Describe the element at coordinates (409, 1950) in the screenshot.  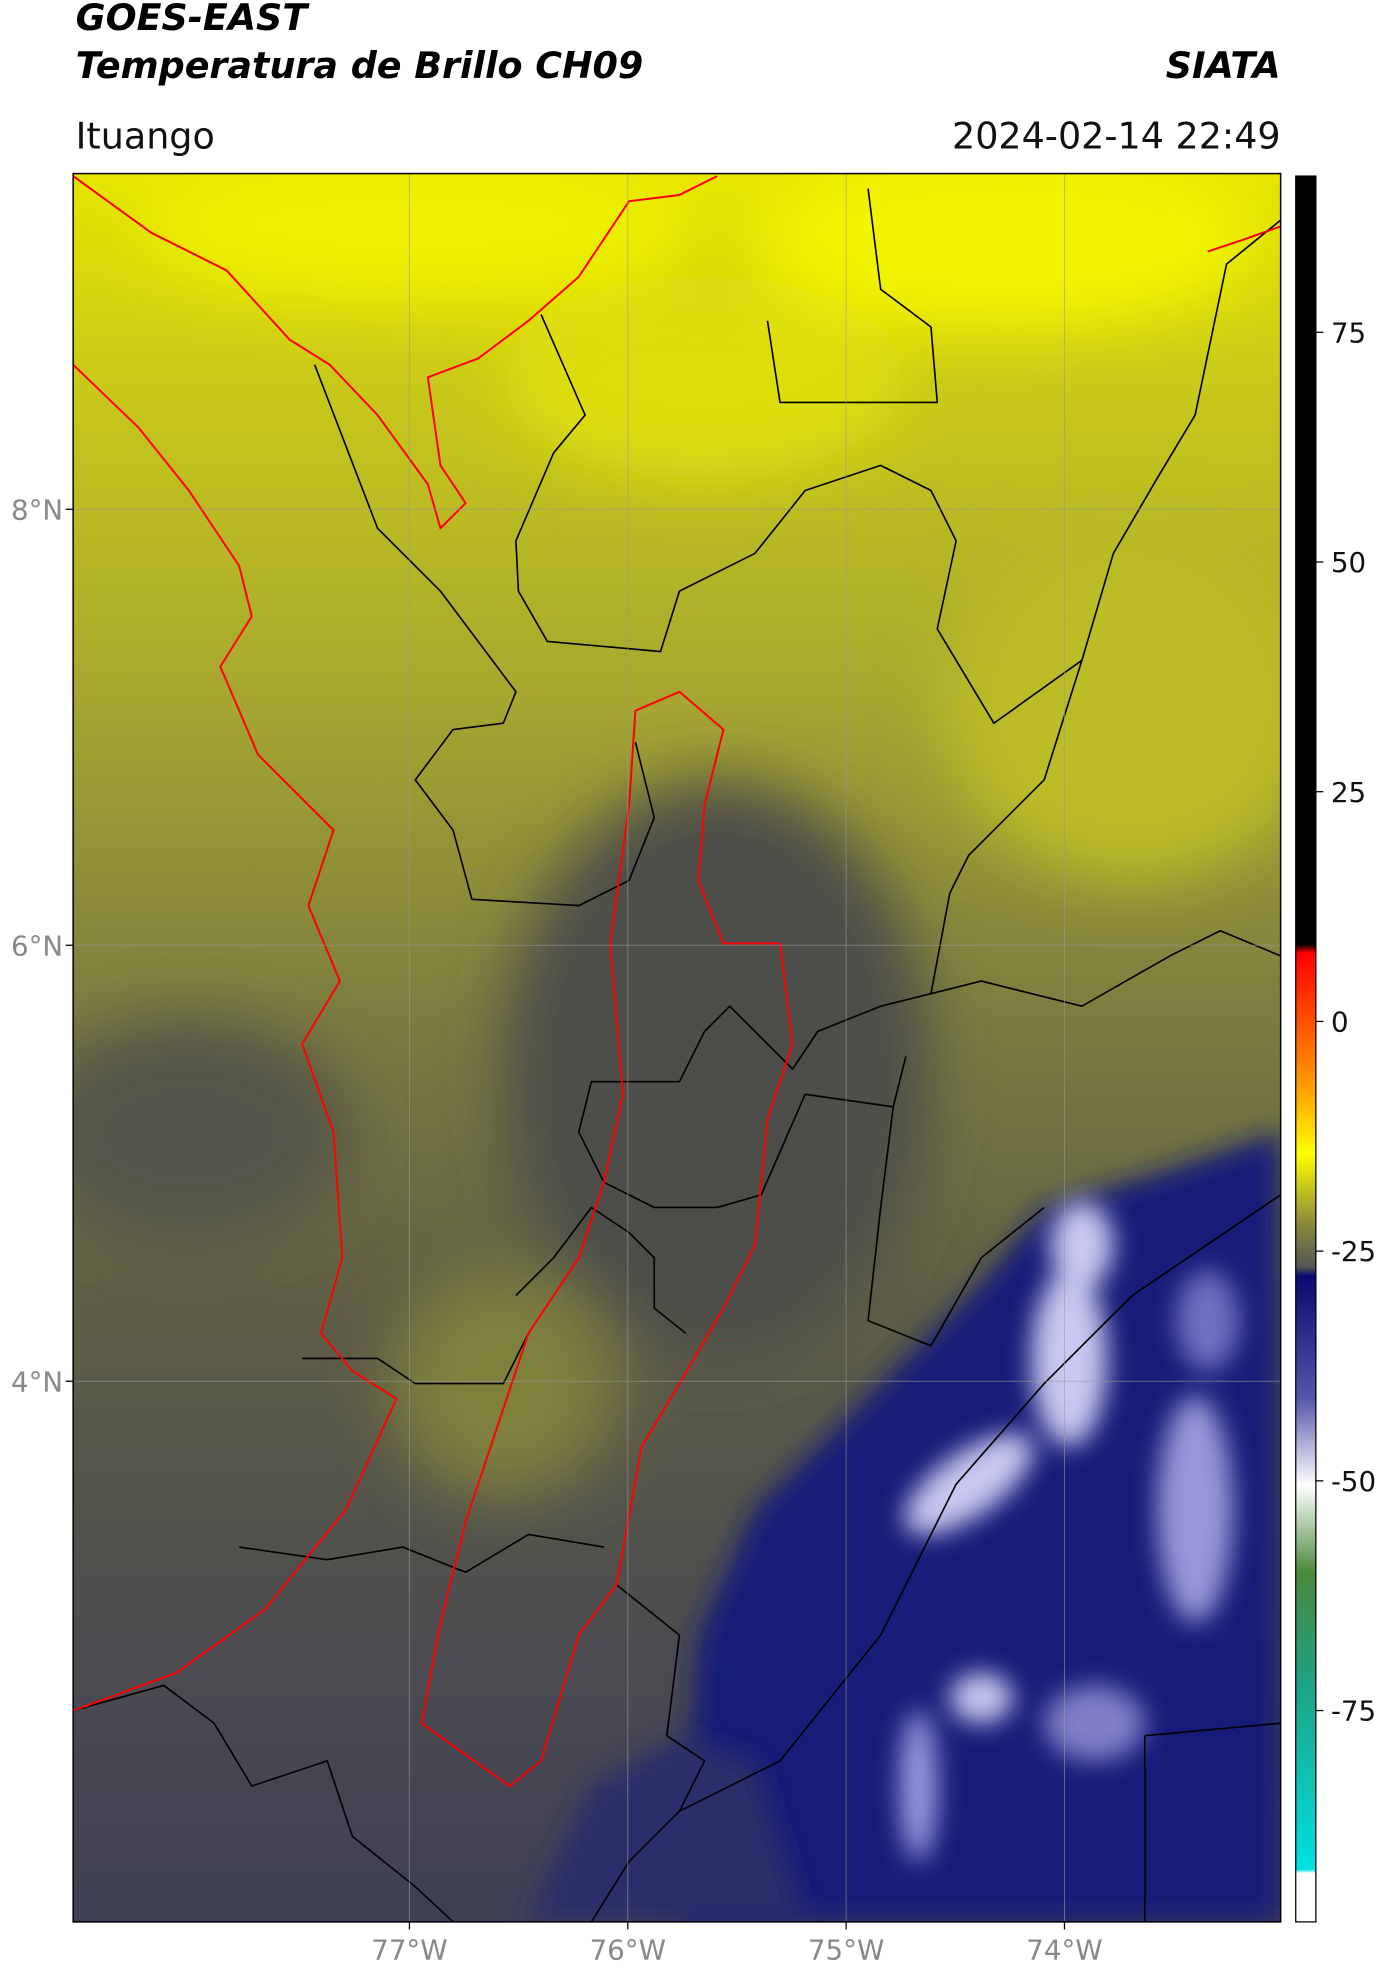
I see `lon-tick-label: 77°W` at that location.